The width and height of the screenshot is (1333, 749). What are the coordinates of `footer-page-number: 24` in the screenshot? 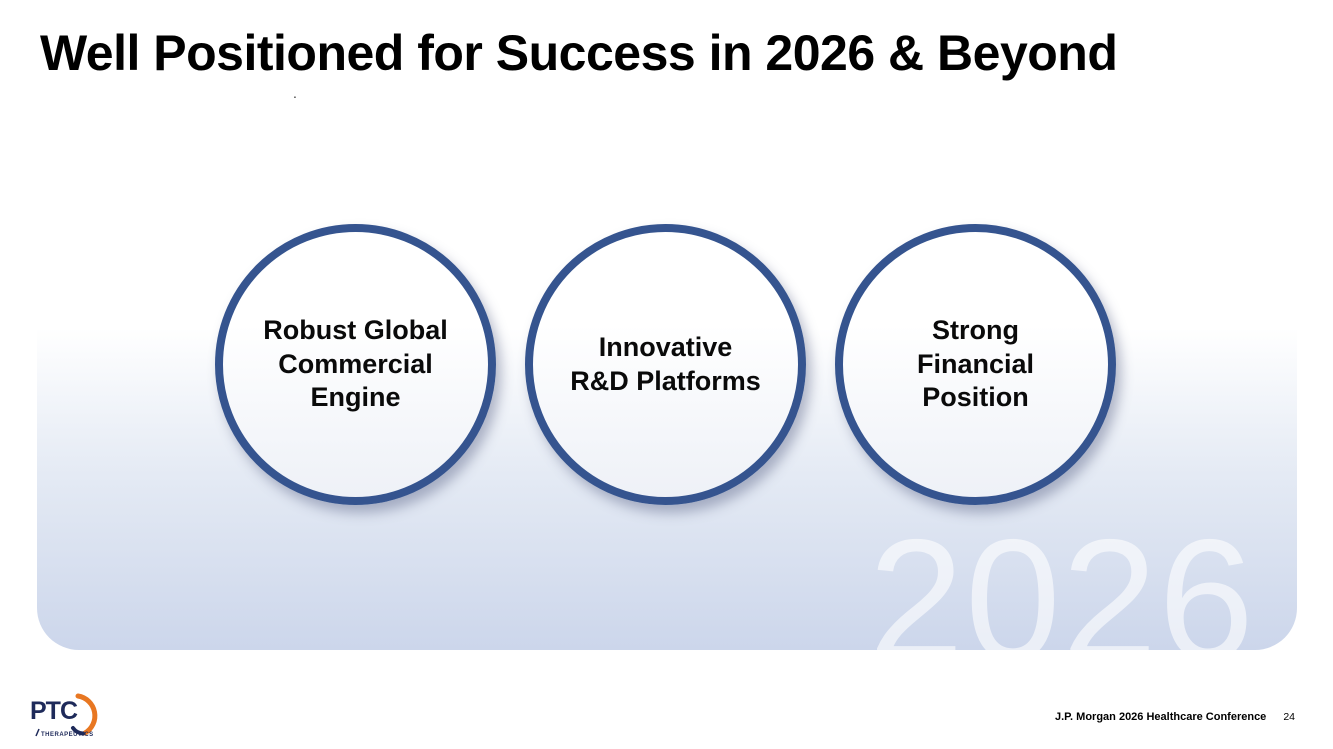 It's located at (1289, 717).